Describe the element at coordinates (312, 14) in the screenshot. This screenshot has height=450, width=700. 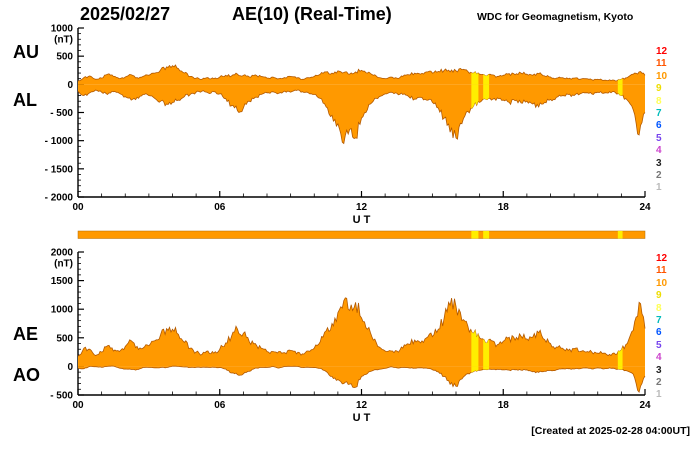
I see `plot-title: AE(10) (Real-Time)` at that location.